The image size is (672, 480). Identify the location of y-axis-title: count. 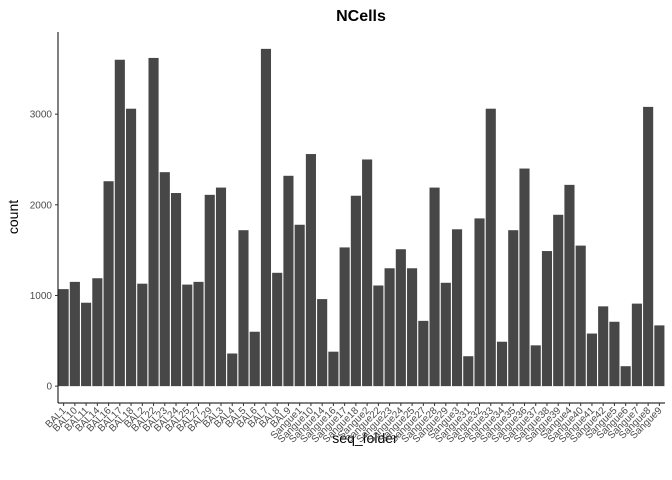
(13, 217).